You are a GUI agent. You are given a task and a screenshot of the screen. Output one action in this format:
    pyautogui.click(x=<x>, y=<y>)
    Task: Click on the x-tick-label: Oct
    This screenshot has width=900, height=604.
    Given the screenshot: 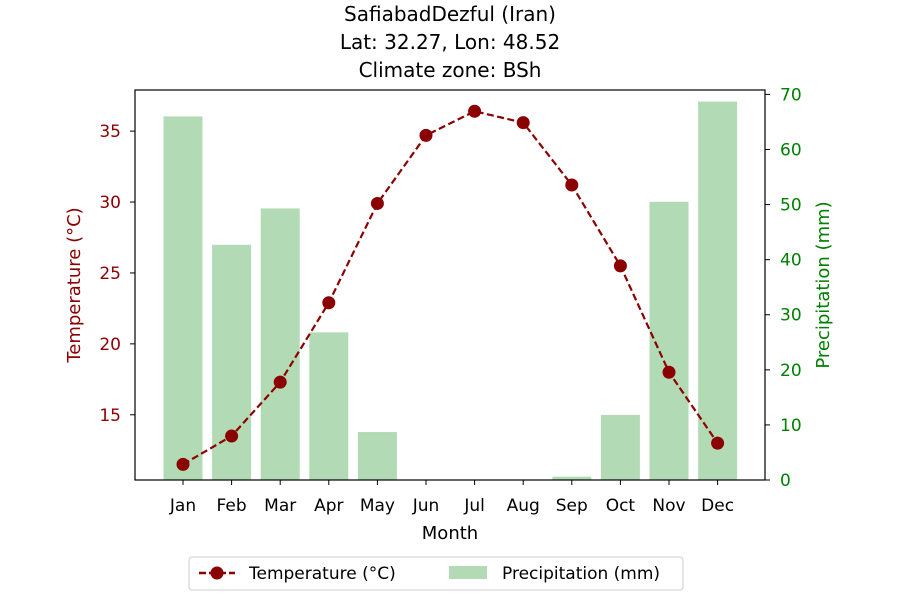 What is the action you would take?
    pyautogui.click(x=621, y=506)
    